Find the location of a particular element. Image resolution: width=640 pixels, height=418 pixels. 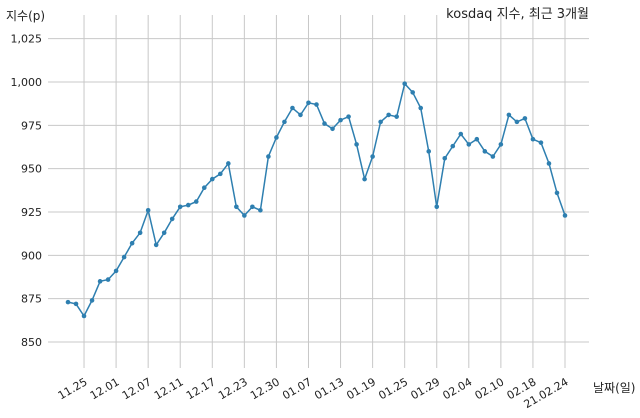

x-tick-label: 01.19 is located at coordinates (361, 388).